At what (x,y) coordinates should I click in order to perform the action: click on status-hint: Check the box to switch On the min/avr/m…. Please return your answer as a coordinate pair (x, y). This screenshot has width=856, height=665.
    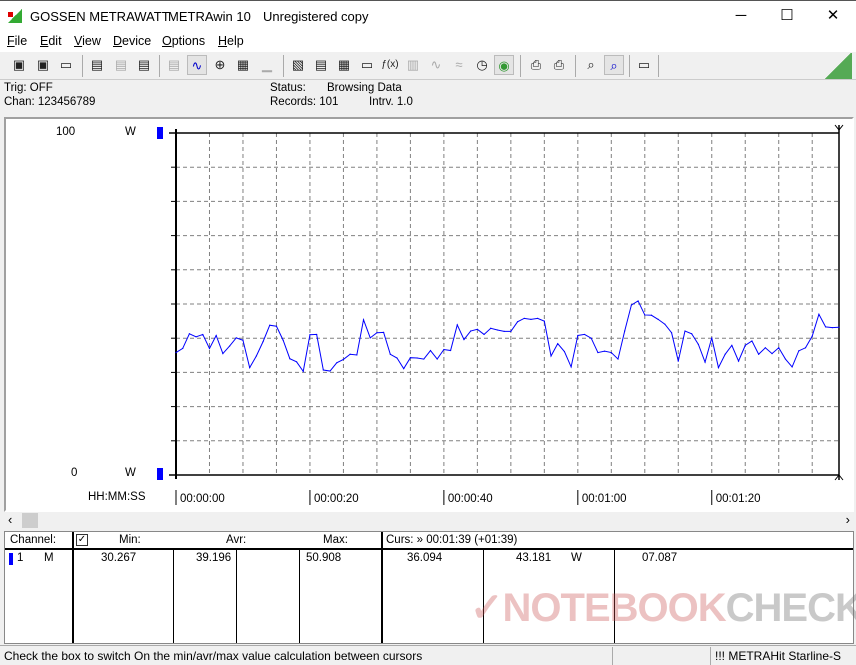
    Looking at the image, I should click on (213, 656).